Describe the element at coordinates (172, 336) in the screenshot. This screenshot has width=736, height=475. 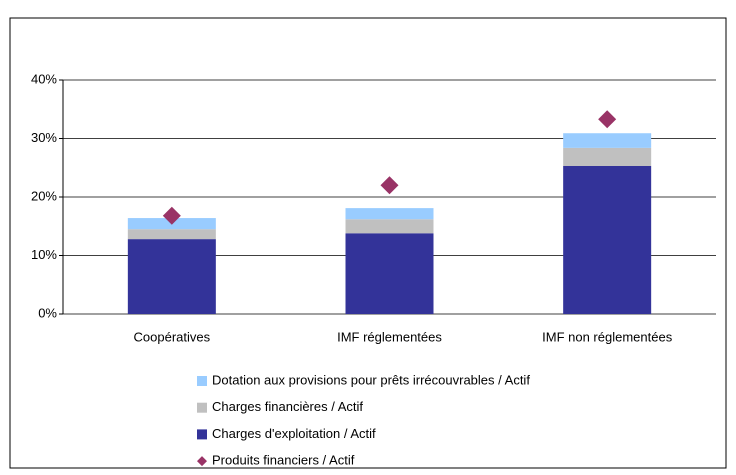
I see `x-tick-label: Coopératives` at that location.